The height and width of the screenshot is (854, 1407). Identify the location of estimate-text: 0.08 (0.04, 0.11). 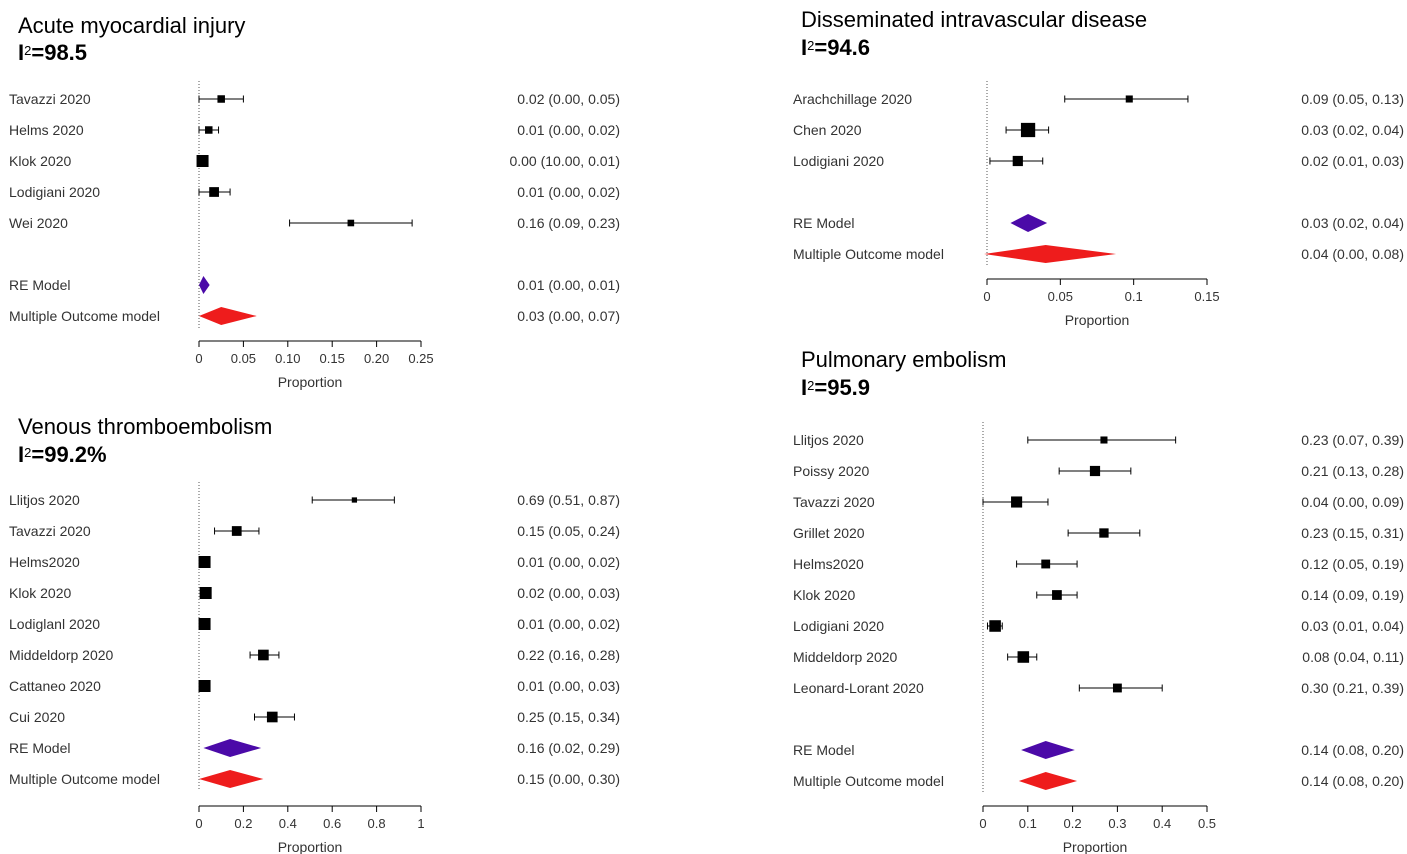
(1353, 657).